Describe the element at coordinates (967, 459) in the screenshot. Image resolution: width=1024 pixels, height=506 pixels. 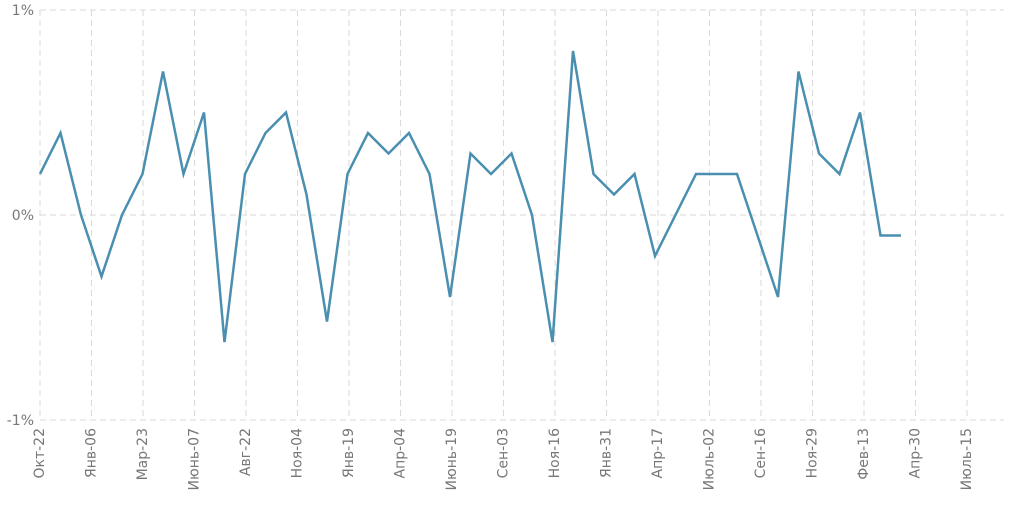
I see `x-tick-label: Июль-15` at that location.